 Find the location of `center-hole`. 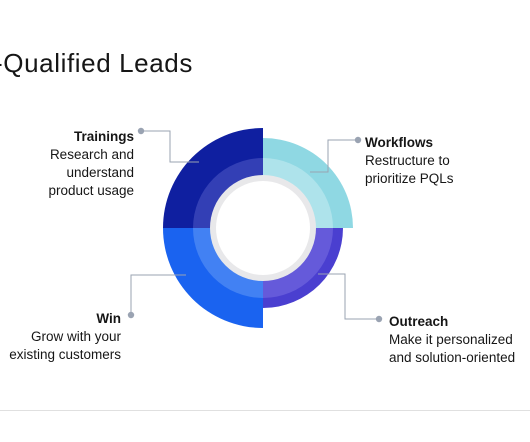

center-hole is located at coordinates (263, 228).